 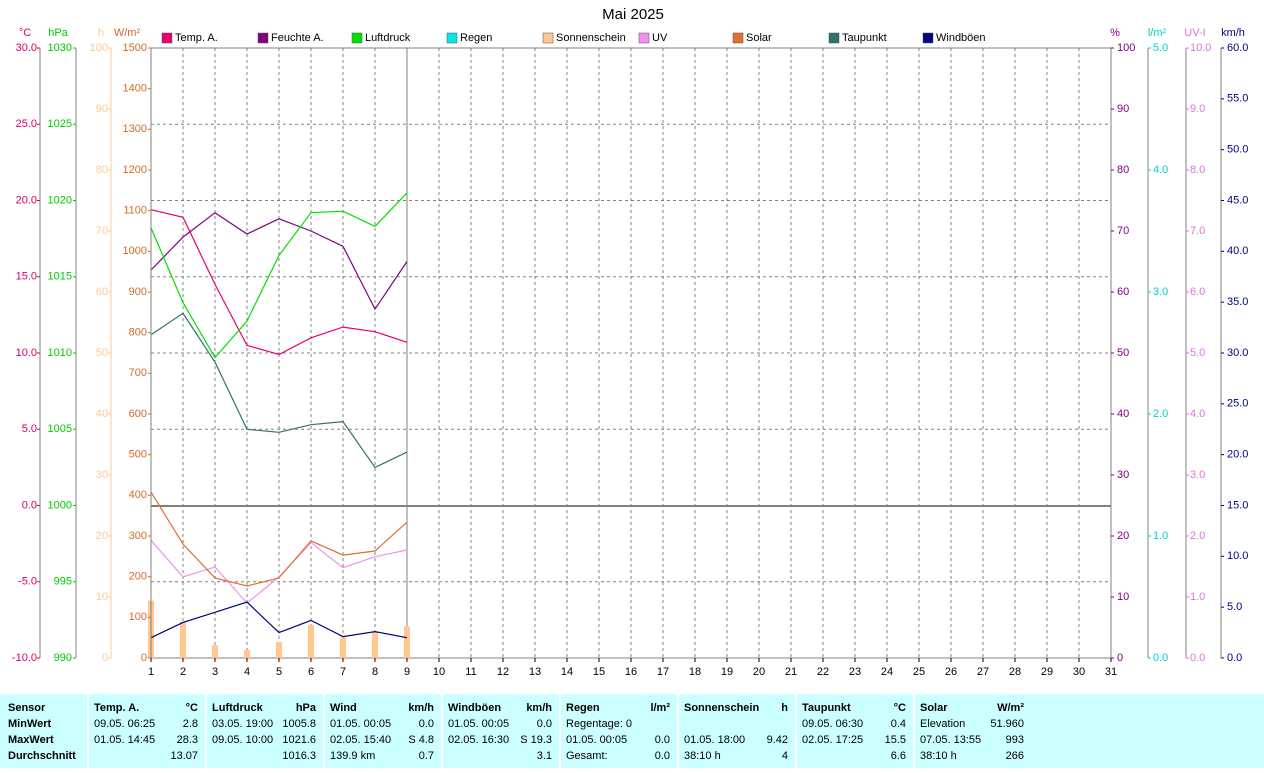 I want to click on legend-label: Windböen, so click(x=961, y=38).